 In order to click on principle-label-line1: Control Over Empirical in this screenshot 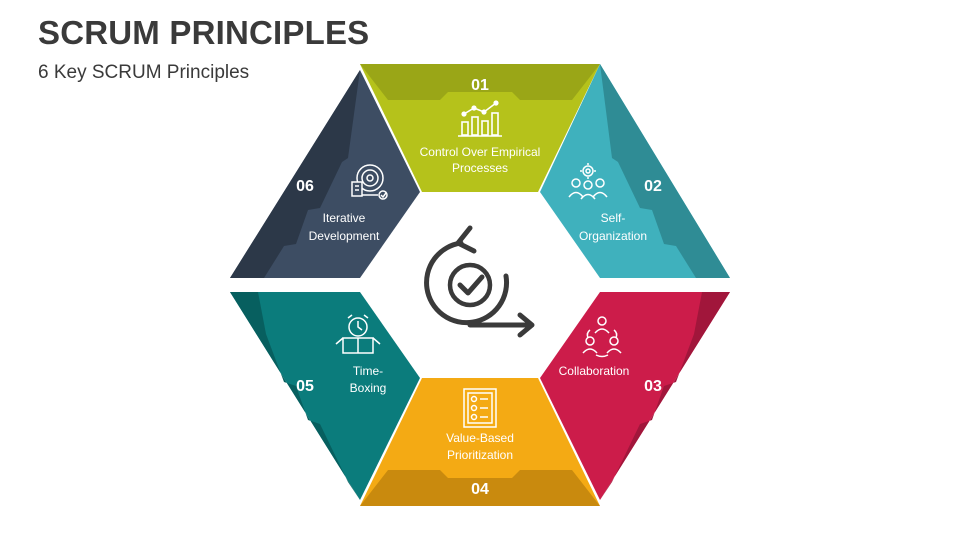, I will do `click(480, 152)`.